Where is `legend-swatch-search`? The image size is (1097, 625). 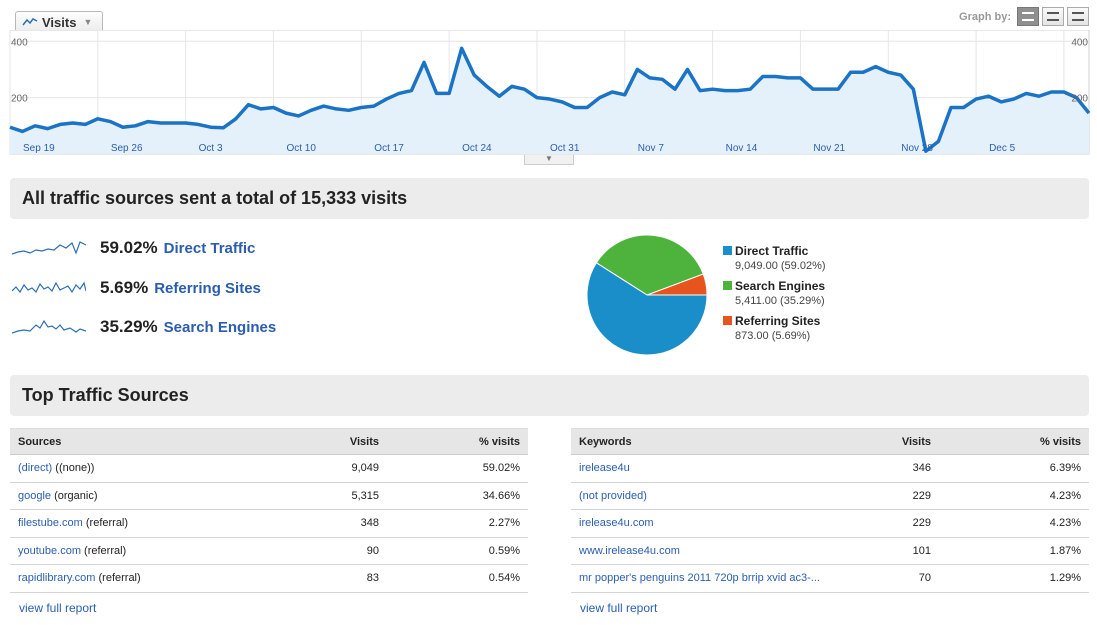
legend-swatch-search is located at coordinates (727, 285).